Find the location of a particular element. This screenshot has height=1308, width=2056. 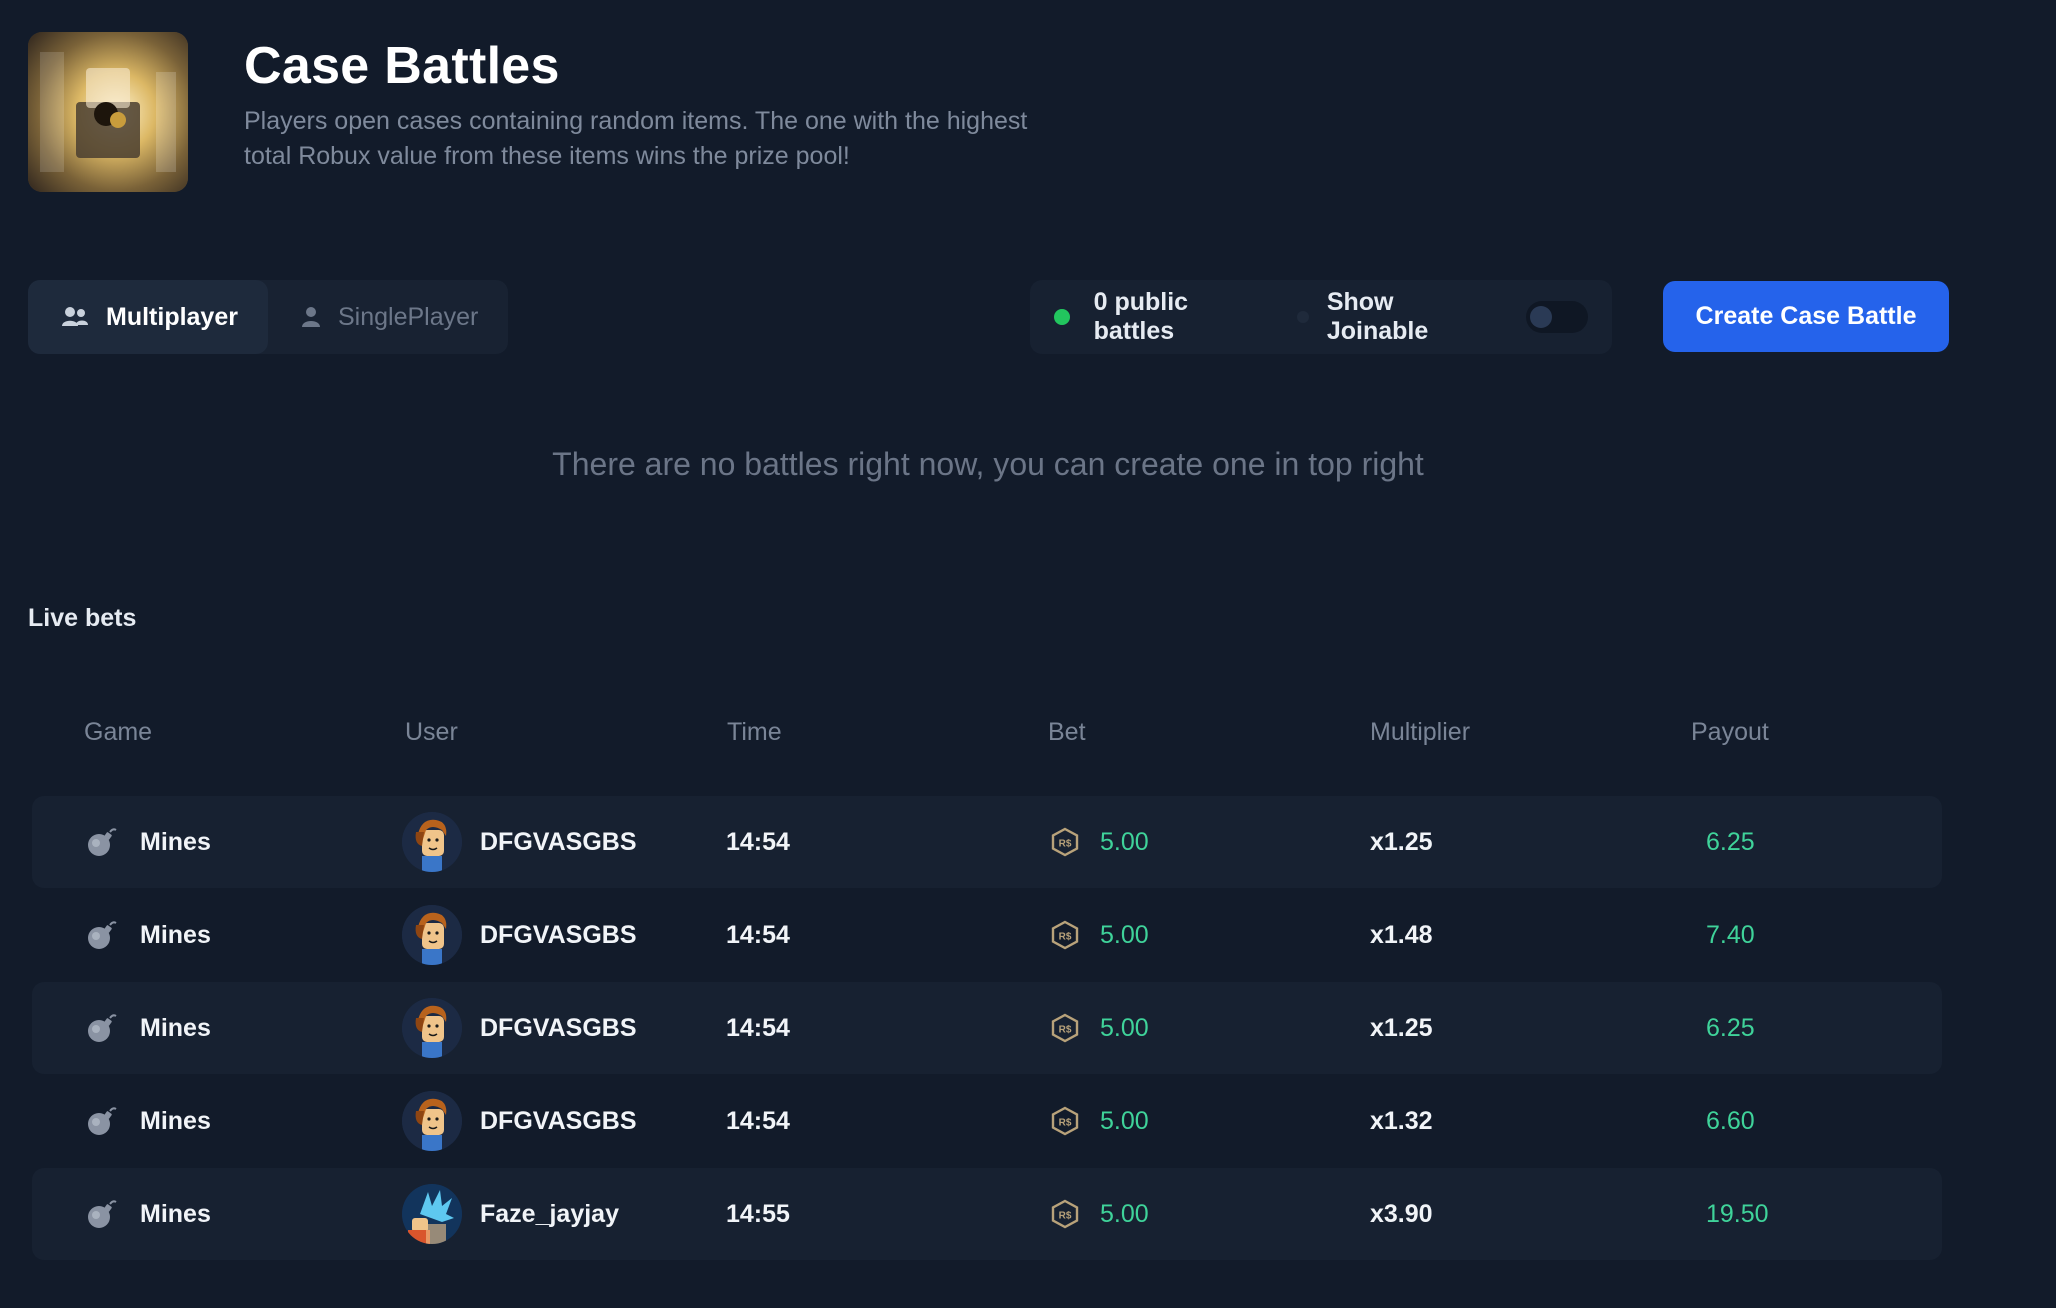

show-joinable-toggle is located at coordinates (1556, 317).